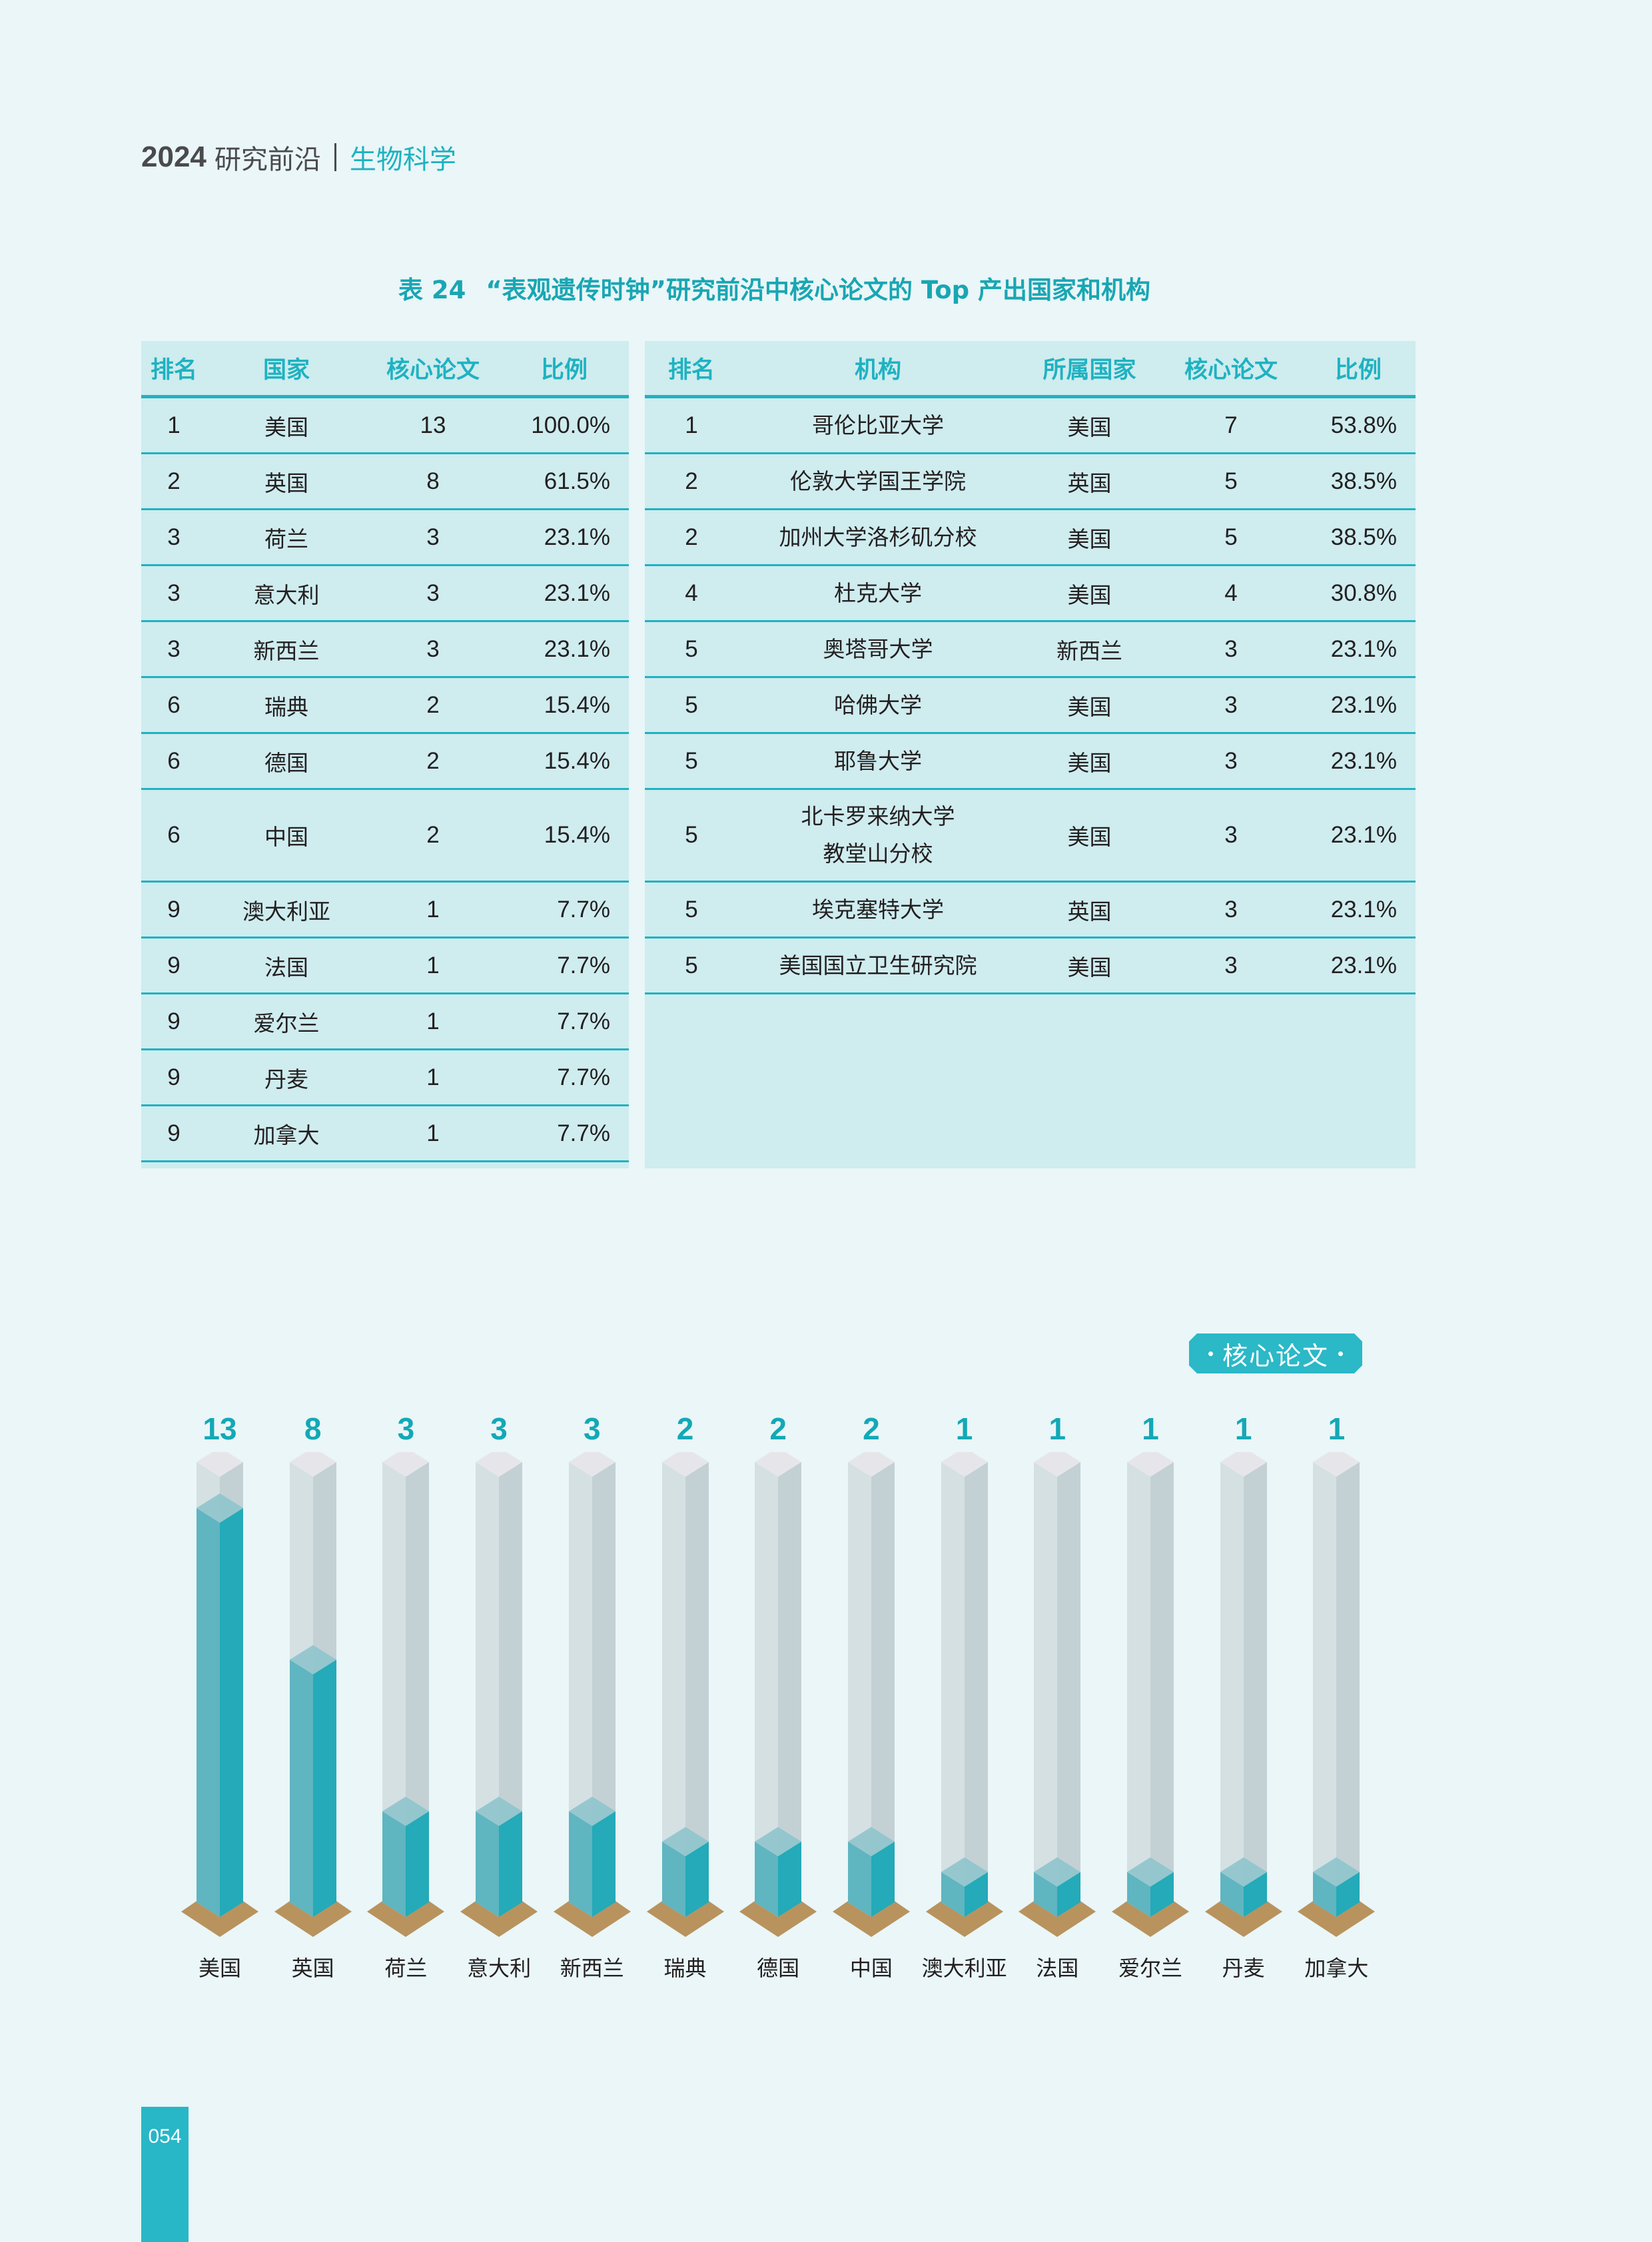  I want to click on bar-category-label: 爱尔兰, so click(1150, 1968).